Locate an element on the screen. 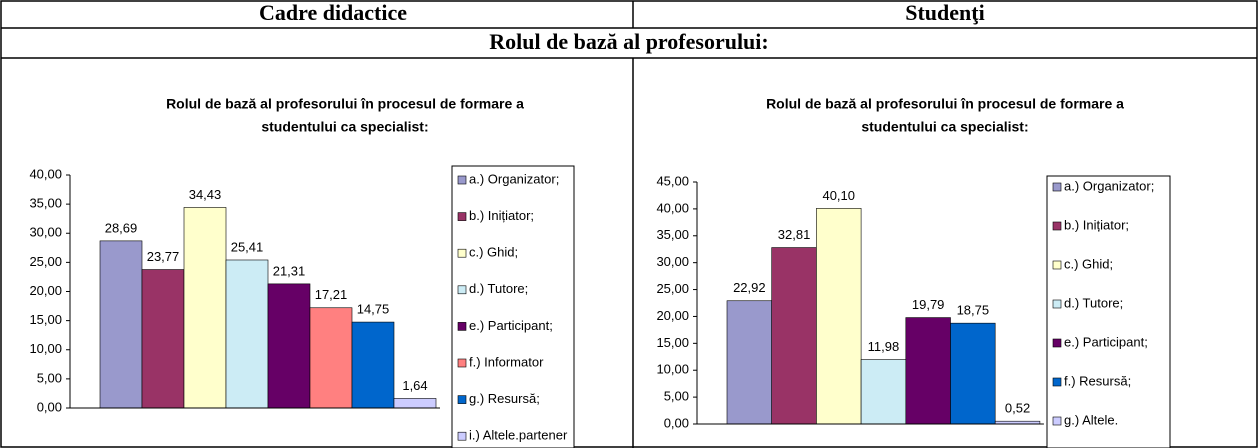 Image resolution: width=1258 pixels, height=448 pixels. header-subtitle: Rolul de bază al profesorului: is located at coordinates (629, 41).